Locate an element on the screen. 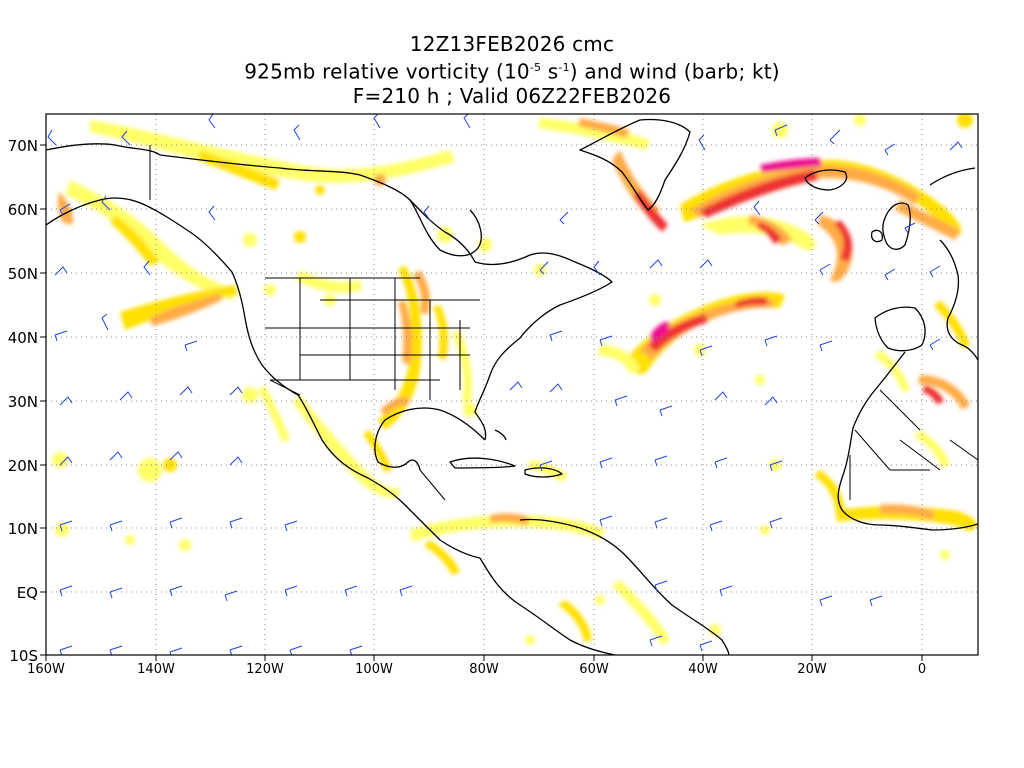 This screenshot has height=768, width=1024. lat-label: EQ is located at coordinates (27, 593).